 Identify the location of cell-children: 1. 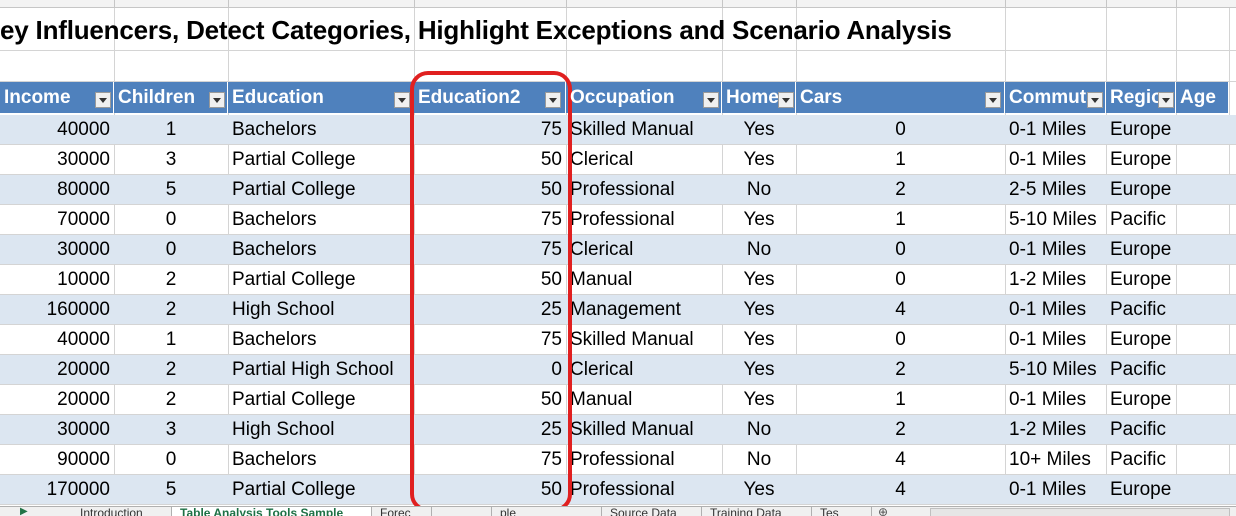
(171, 339).